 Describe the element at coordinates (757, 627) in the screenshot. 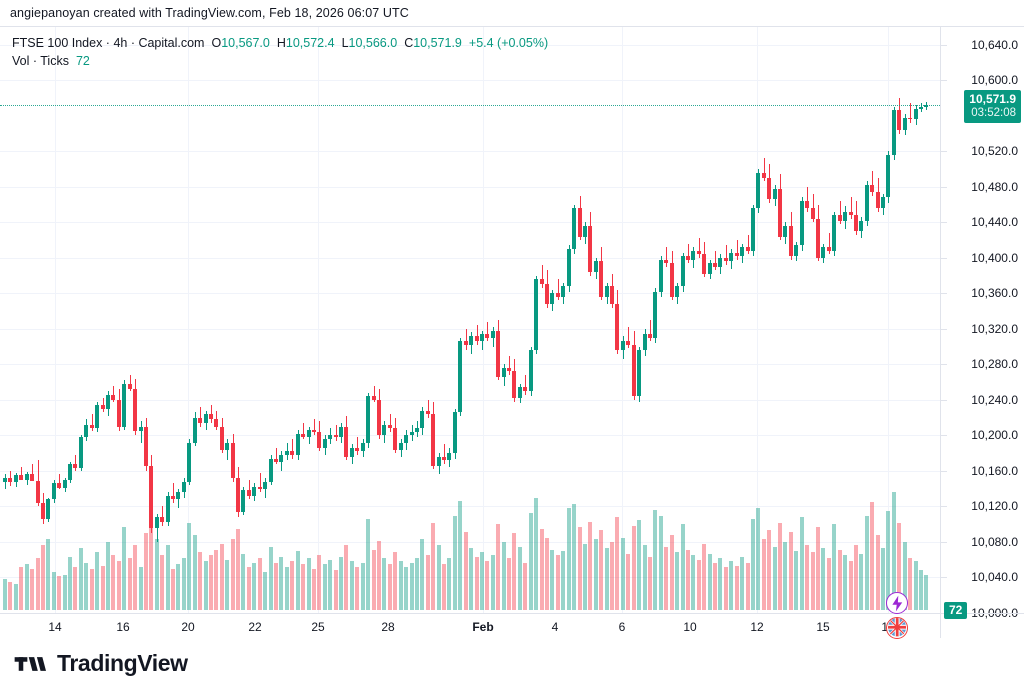

I see `time-axis-label: 12` at that location.